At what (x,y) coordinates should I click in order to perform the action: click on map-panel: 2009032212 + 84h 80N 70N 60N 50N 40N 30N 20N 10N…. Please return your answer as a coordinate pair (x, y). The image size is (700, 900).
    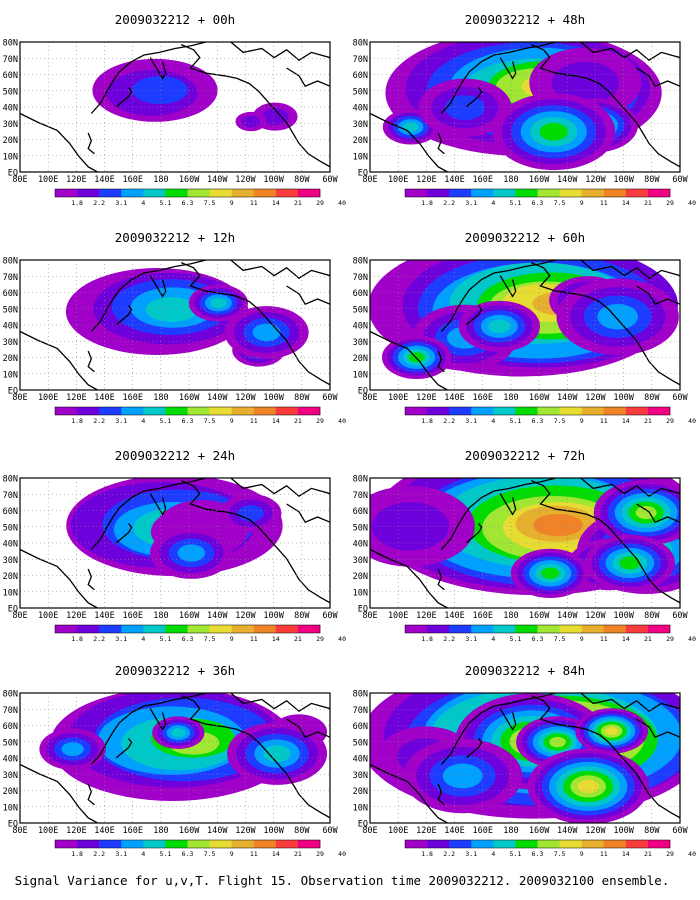
    Looking at the image, I should click on (524, 760).